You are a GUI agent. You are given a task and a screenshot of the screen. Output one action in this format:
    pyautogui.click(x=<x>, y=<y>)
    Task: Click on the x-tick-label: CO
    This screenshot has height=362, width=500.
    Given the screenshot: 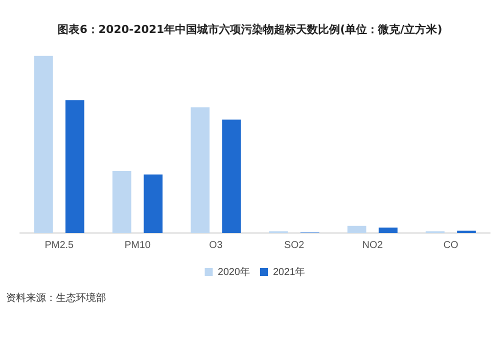 What is the action you would take?
    pyautogui.click(x=451, y=245)
    